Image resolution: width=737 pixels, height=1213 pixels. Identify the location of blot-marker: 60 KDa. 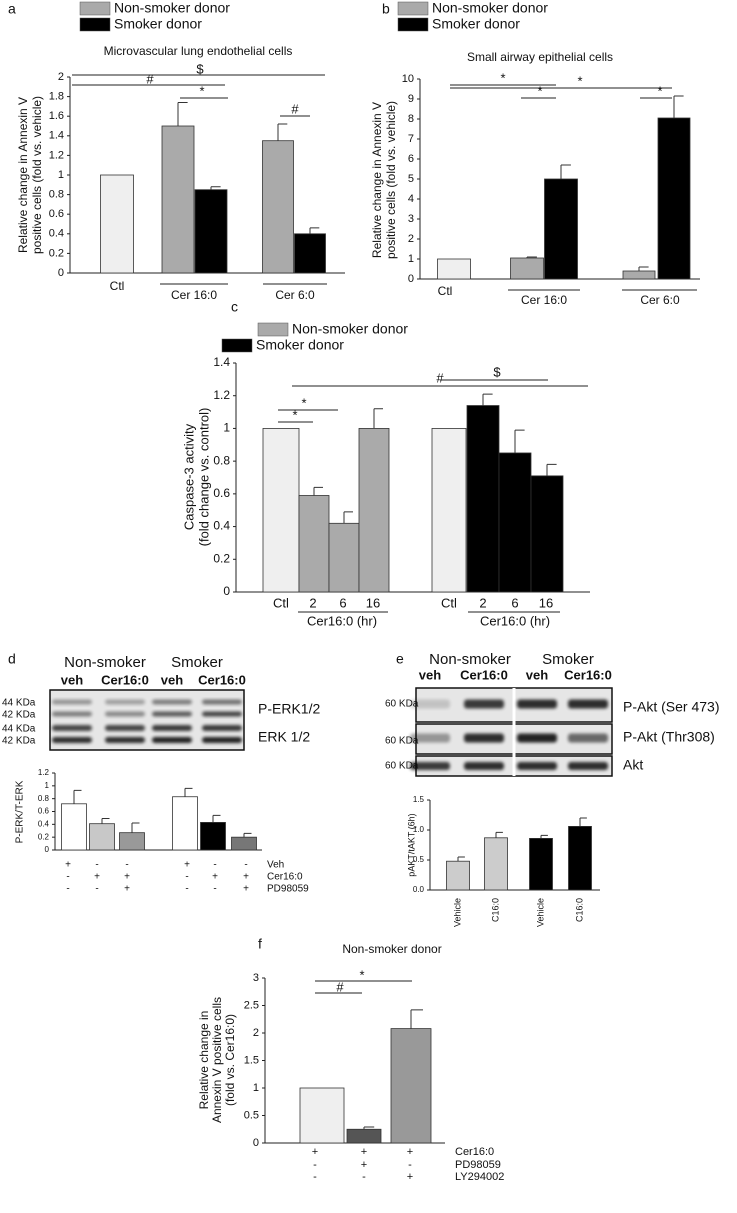
(402, 704).